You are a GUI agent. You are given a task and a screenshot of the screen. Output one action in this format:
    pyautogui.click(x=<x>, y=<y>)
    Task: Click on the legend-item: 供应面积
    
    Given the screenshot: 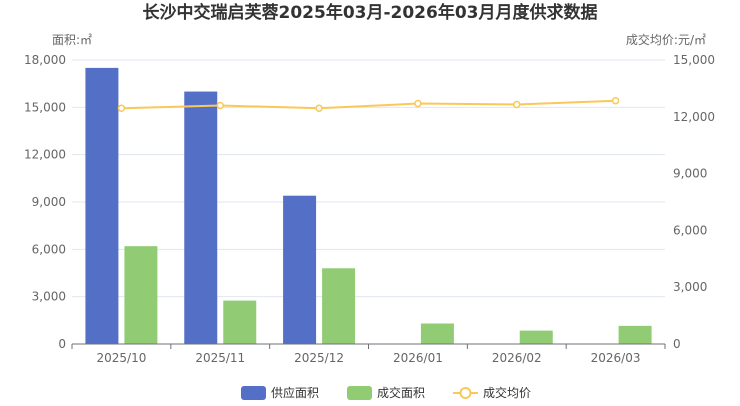 What is the action you would take?
    pyautogui.click(x=280, y=392)
    